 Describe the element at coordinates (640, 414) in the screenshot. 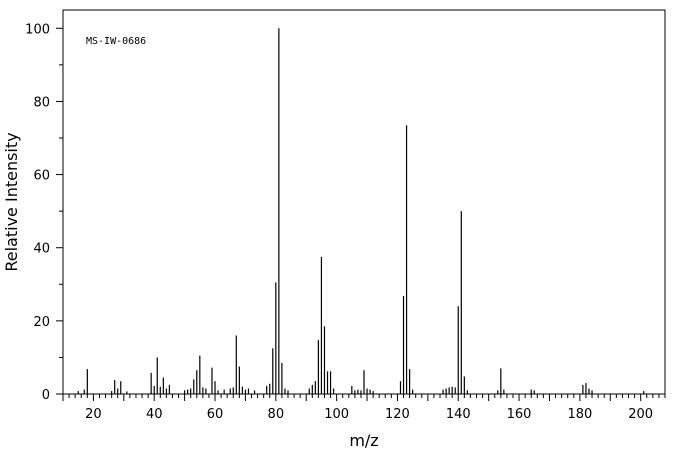

I see `x-tick-label: 200` at that location.